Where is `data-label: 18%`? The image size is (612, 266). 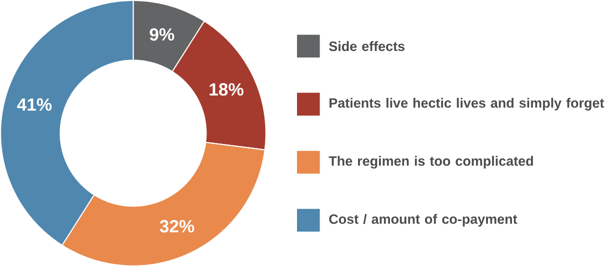 data-label: 18% is located at coordinates (227, 89).